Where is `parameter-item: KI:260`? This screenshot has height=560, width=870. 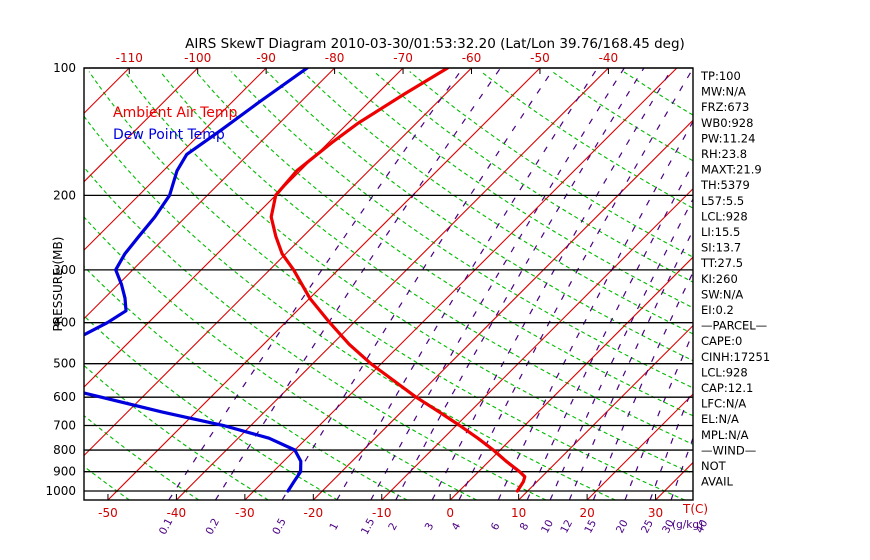 parameter-item: KI:260 is located at coordinates (719, 279).